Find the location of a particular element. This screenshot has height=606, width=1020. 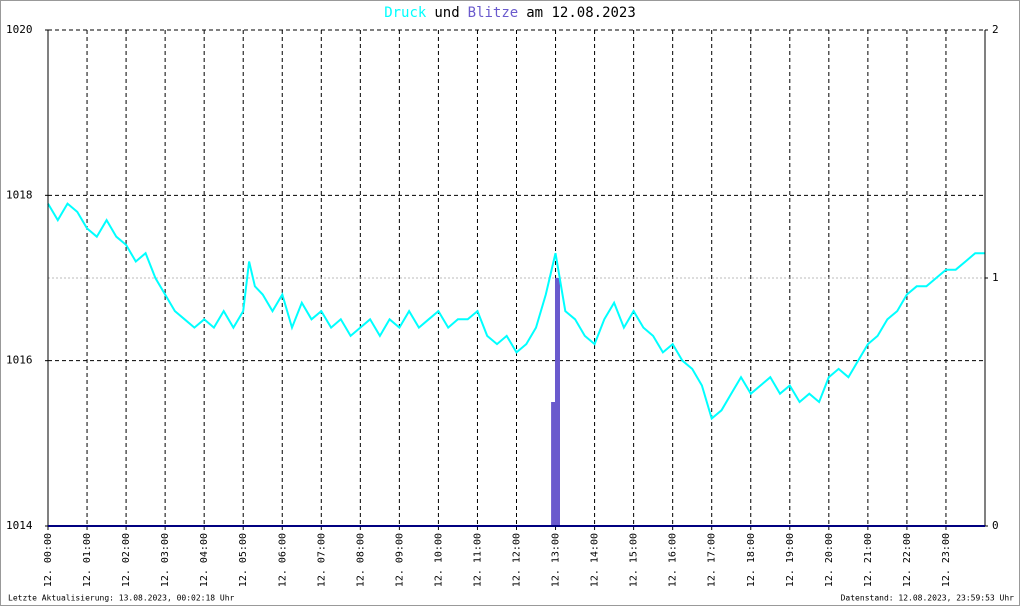

x-tick-label: 12. 03:00 is located at coordinates (165, 560).